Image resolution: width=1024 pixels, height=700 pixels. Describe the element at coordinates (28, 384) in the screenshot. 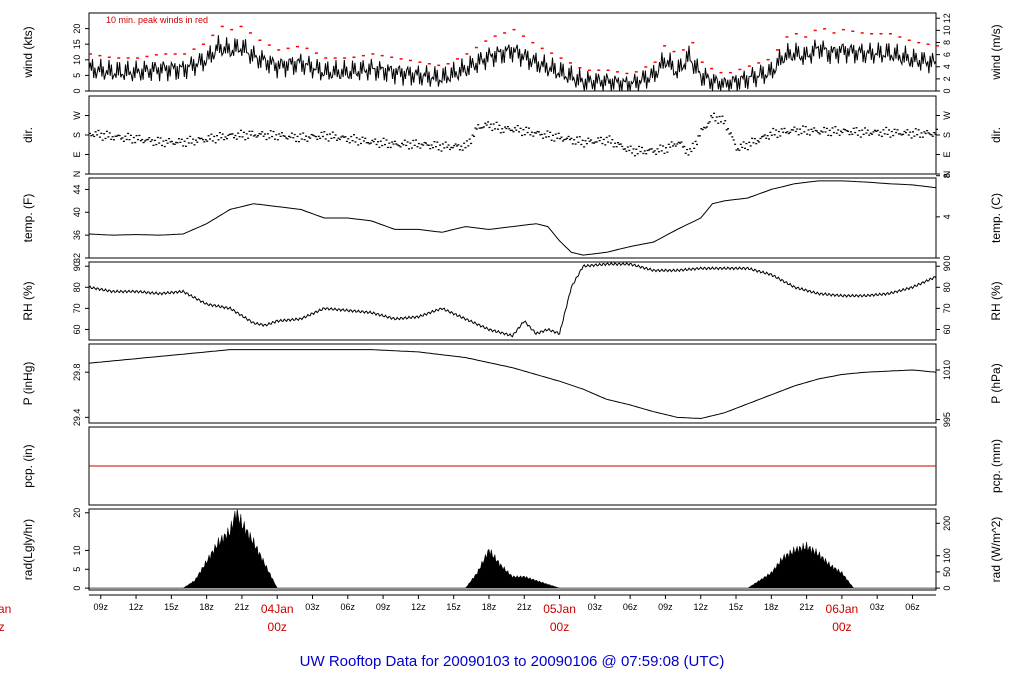

I see `ylabel-left-pressure: P (inHg)` at that location.